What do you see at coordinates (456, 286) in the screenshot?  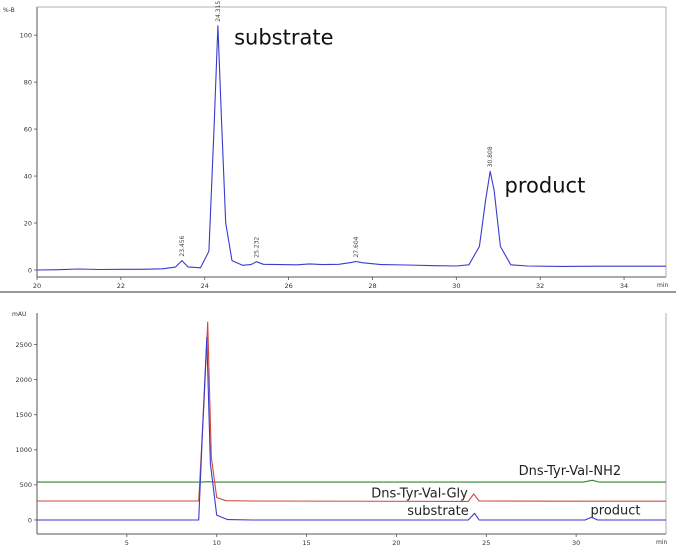 I see `chart-1-x-tick-label: 30` at bounding box center [456, 286].